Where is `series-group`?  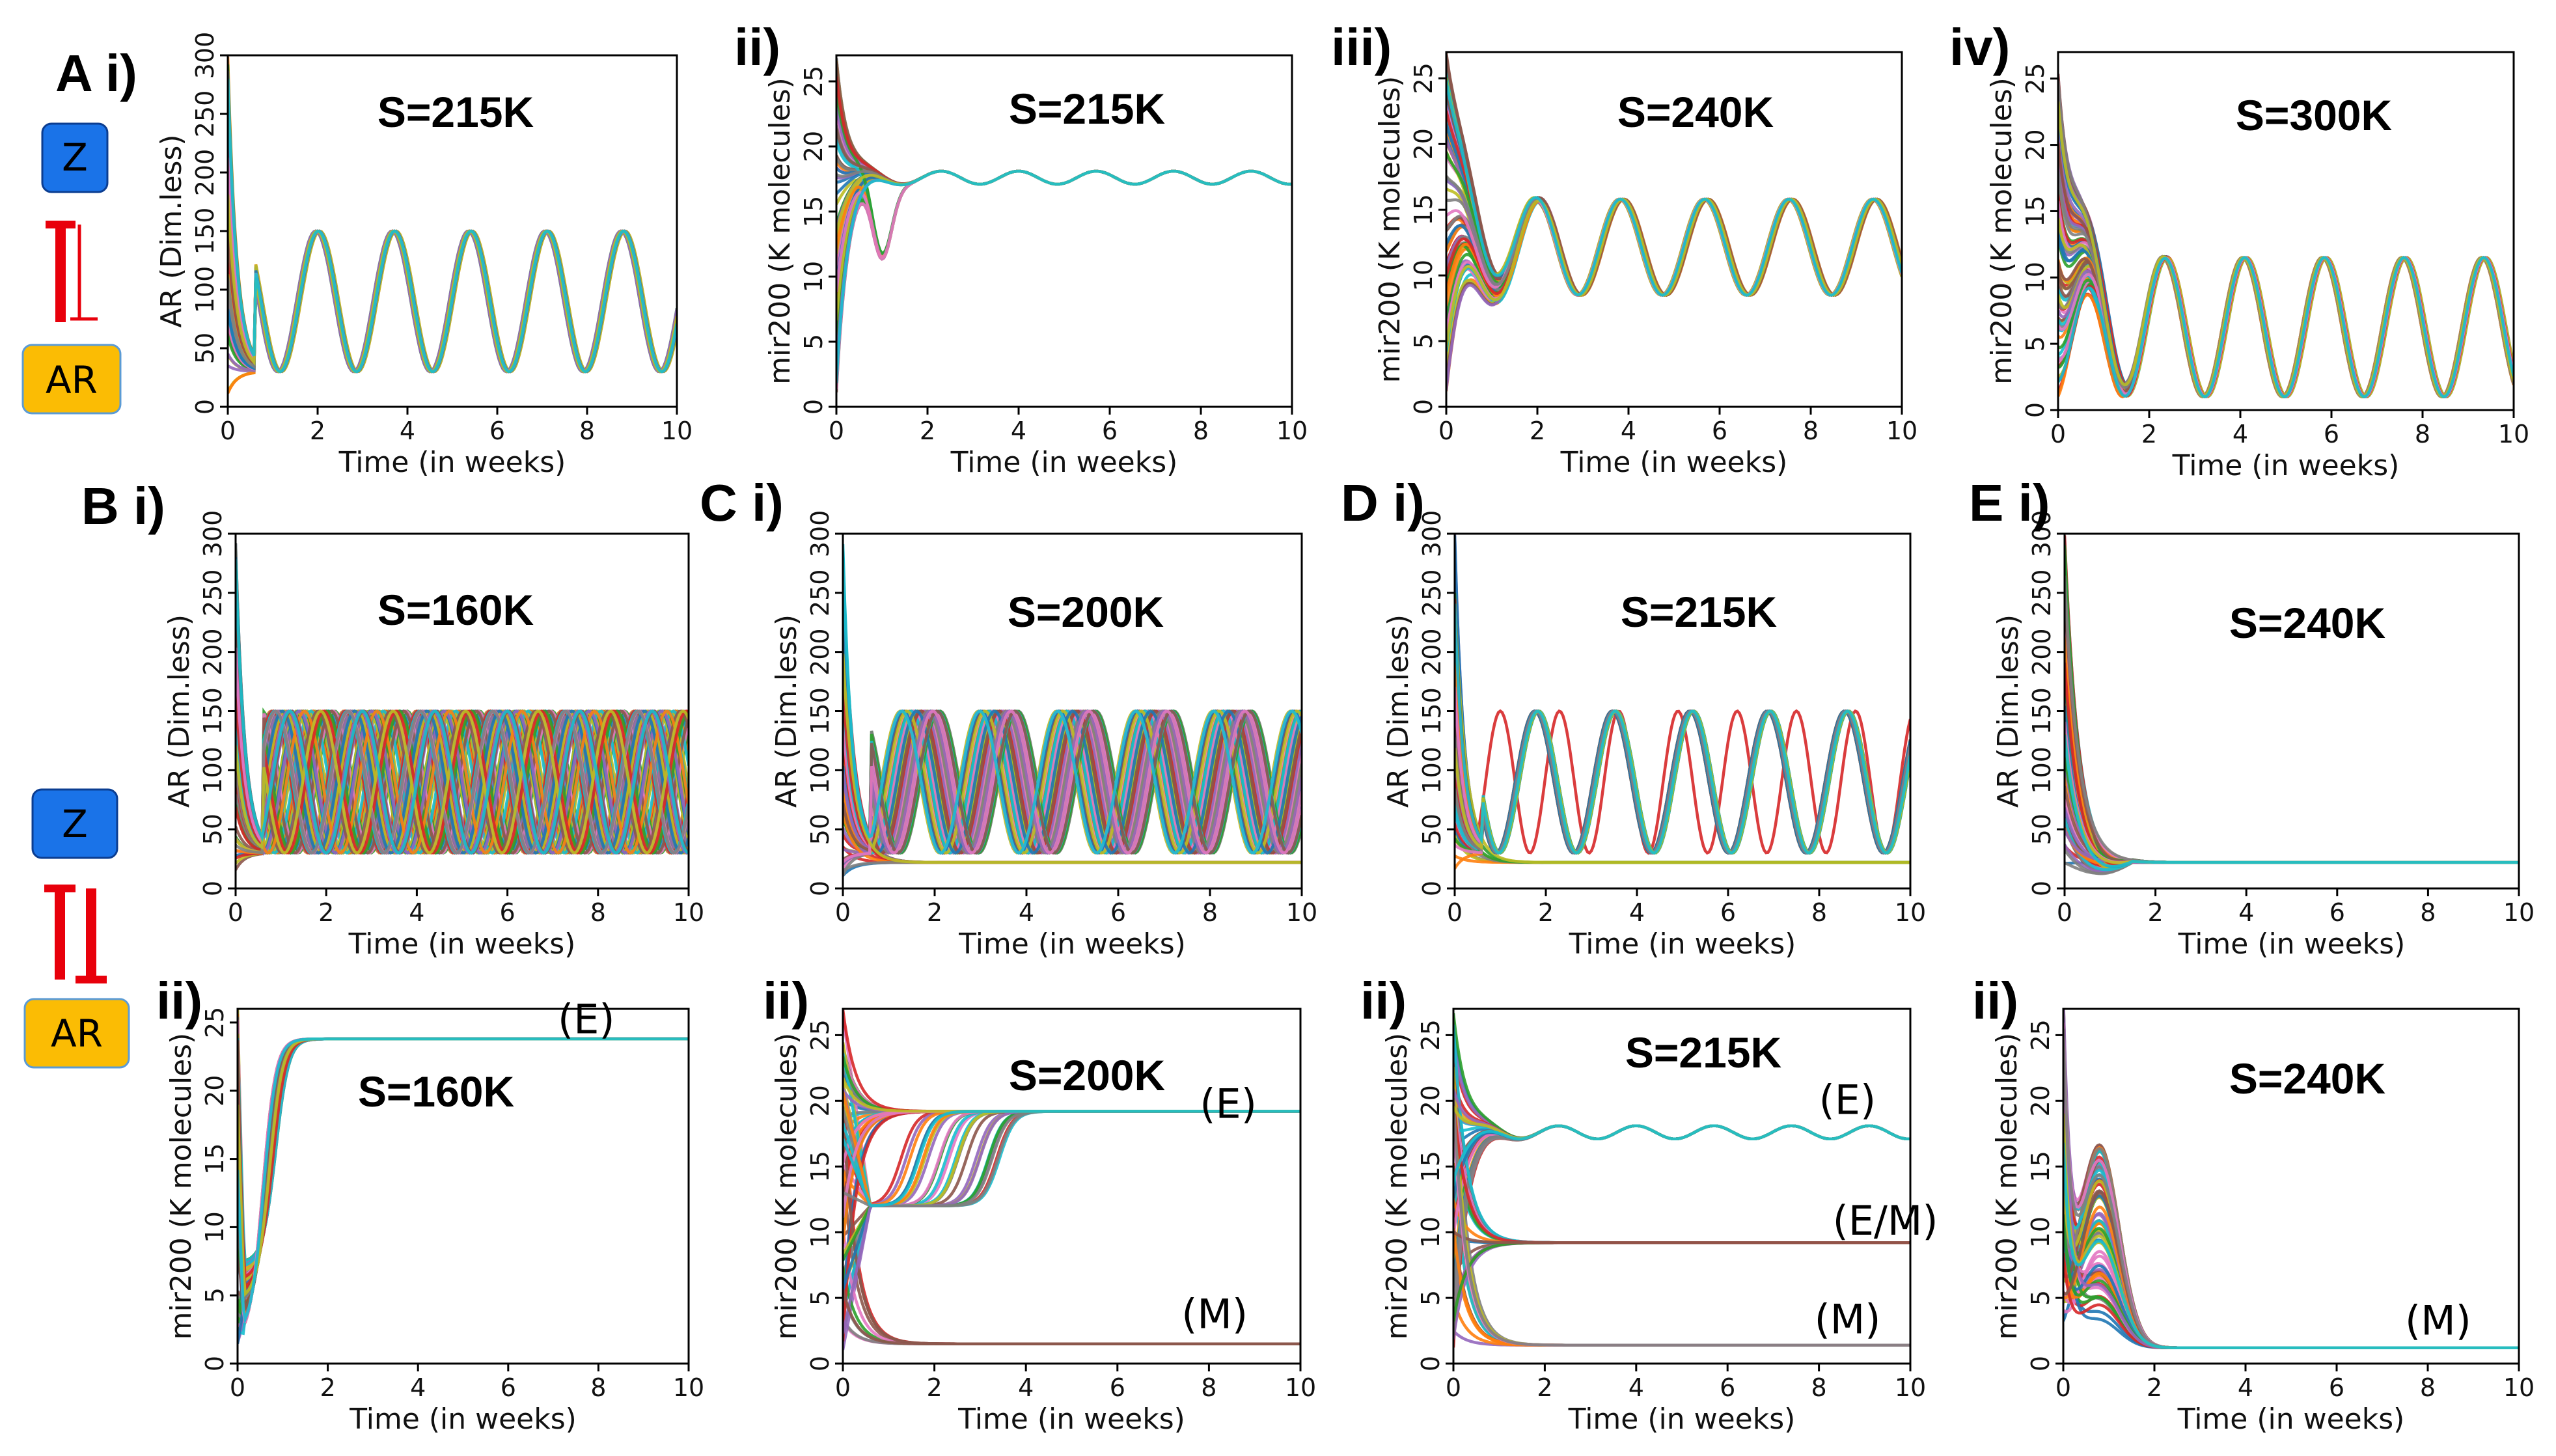 series-group is located at coordinates (2291, 1170).